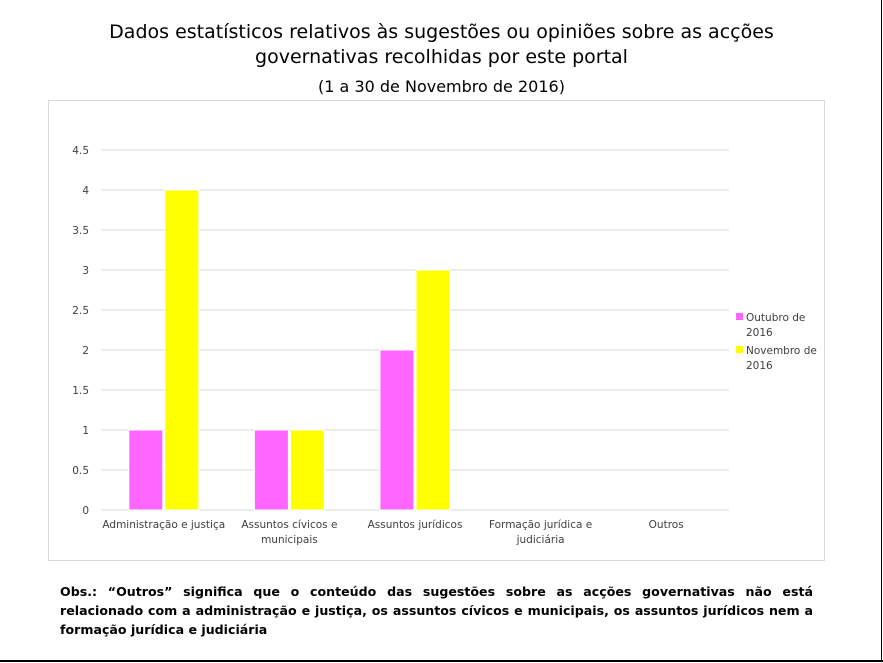  What do you see at coordinates (441, 86) in the screenshot?
I see `chart-subtitle: (1 a 30 de Novembro de 2016)` at bounding box center [441, 86].